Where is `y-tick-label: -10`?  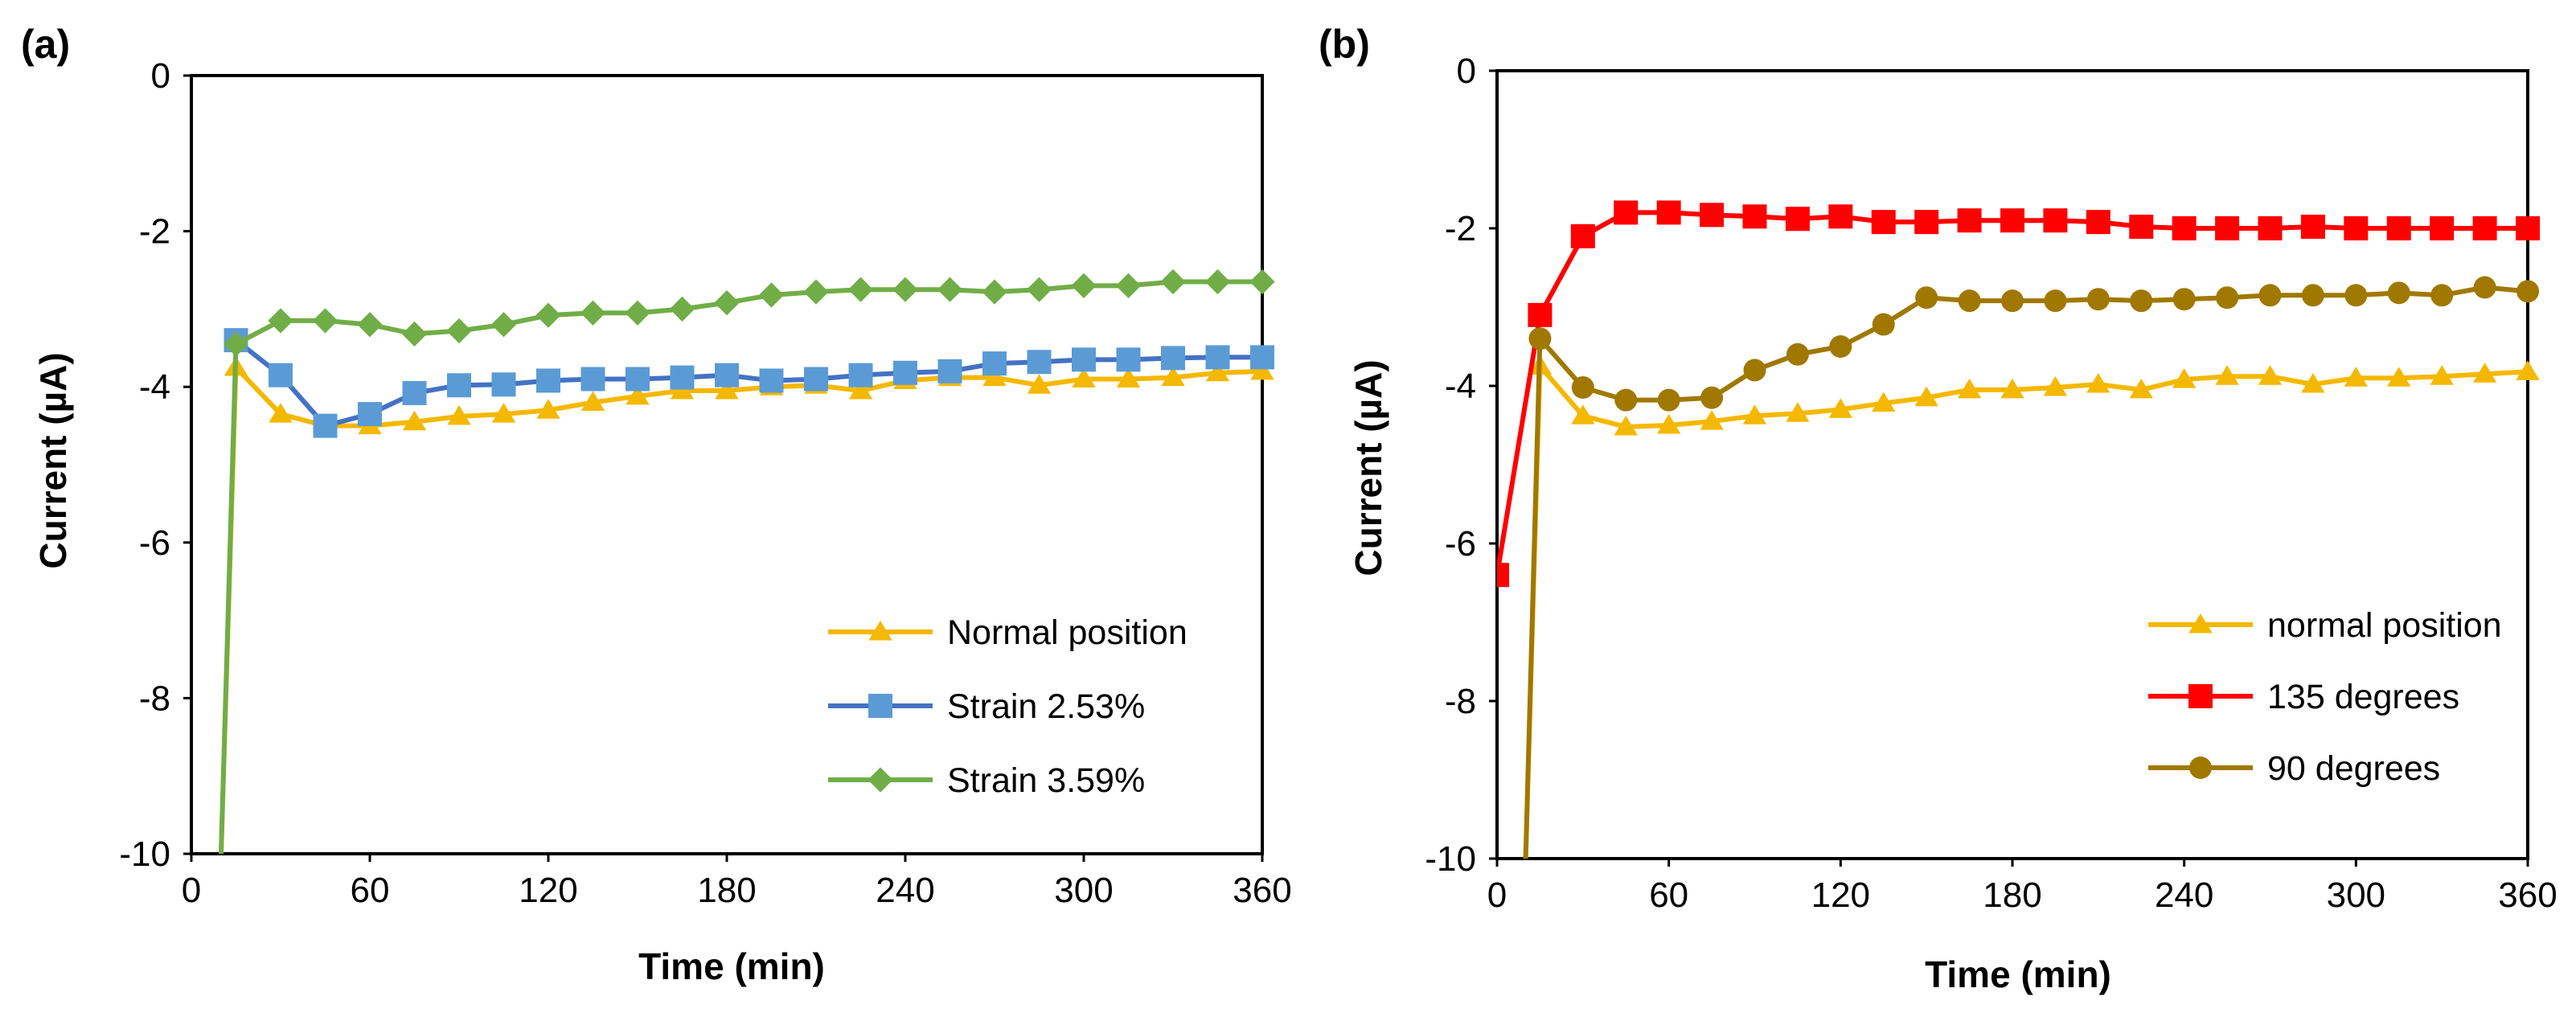 y-tick-label: -10 is located at coordinates (144, 854).